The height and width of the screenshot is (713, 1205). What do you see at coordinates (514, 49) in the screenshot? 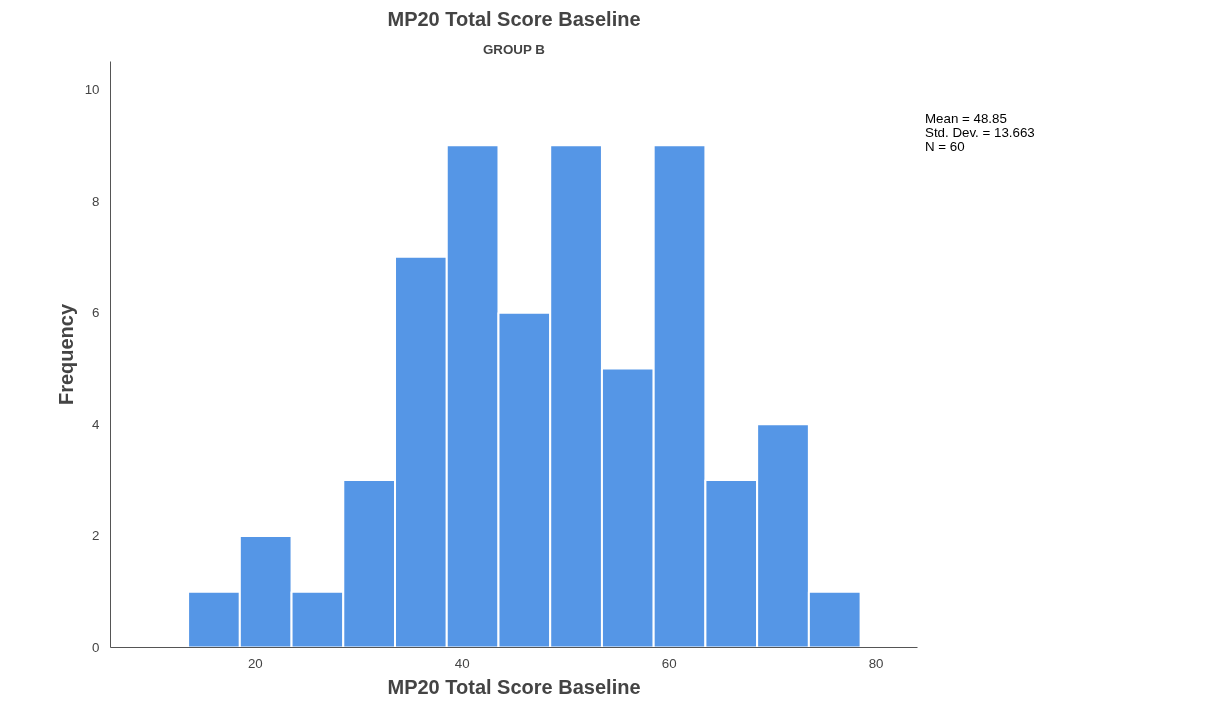
I see `chart-subtitle: GROUP B` at bounding box center [514, 49].